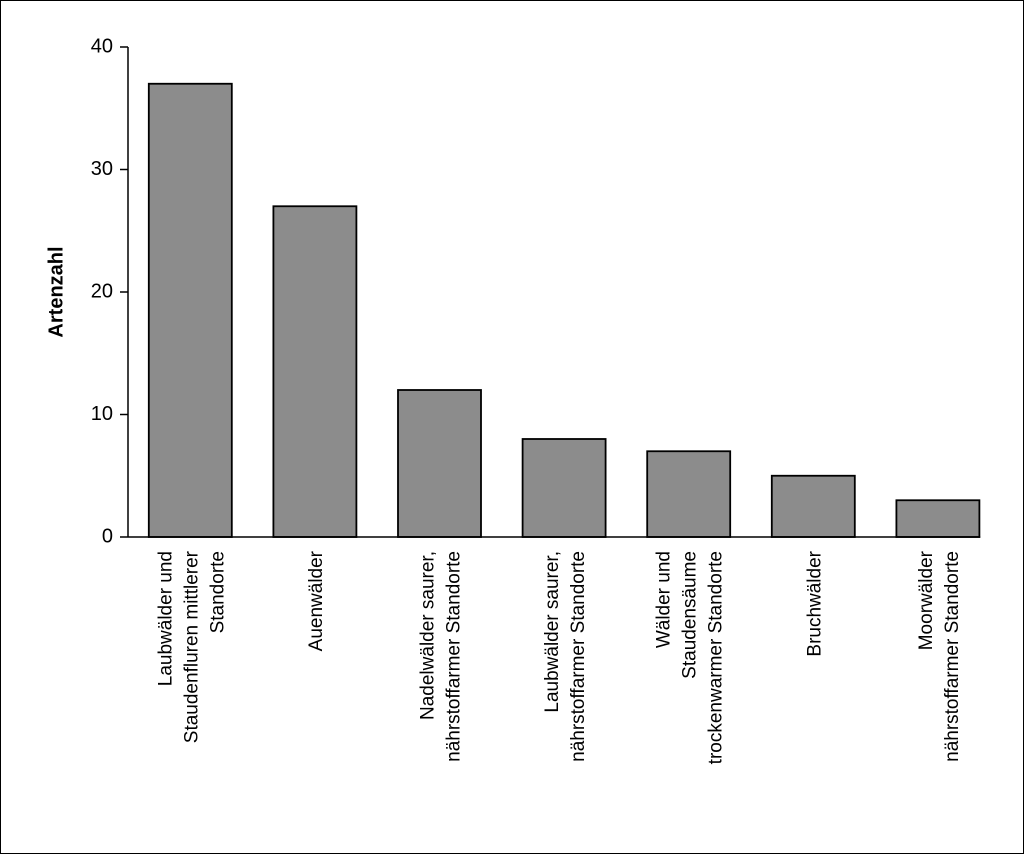 The height and width of the screenshot is (854, 1024). Describe the element at coordinates (102, 291) in the screenshot. I see `y-tick-label: 20` at that location.